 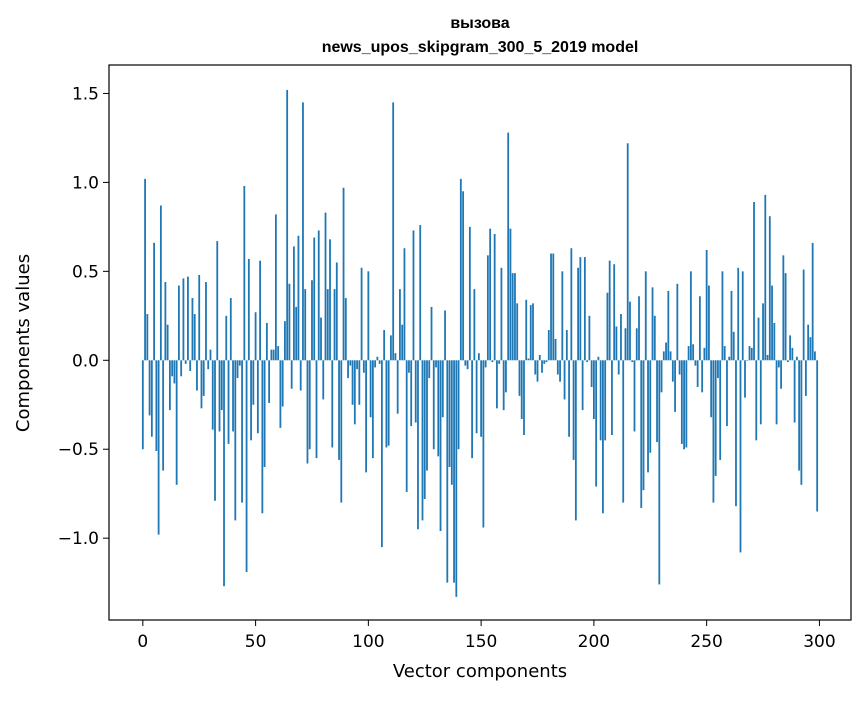 I want to click on y-tick-label: −1.0, so click(x=78, y=539).